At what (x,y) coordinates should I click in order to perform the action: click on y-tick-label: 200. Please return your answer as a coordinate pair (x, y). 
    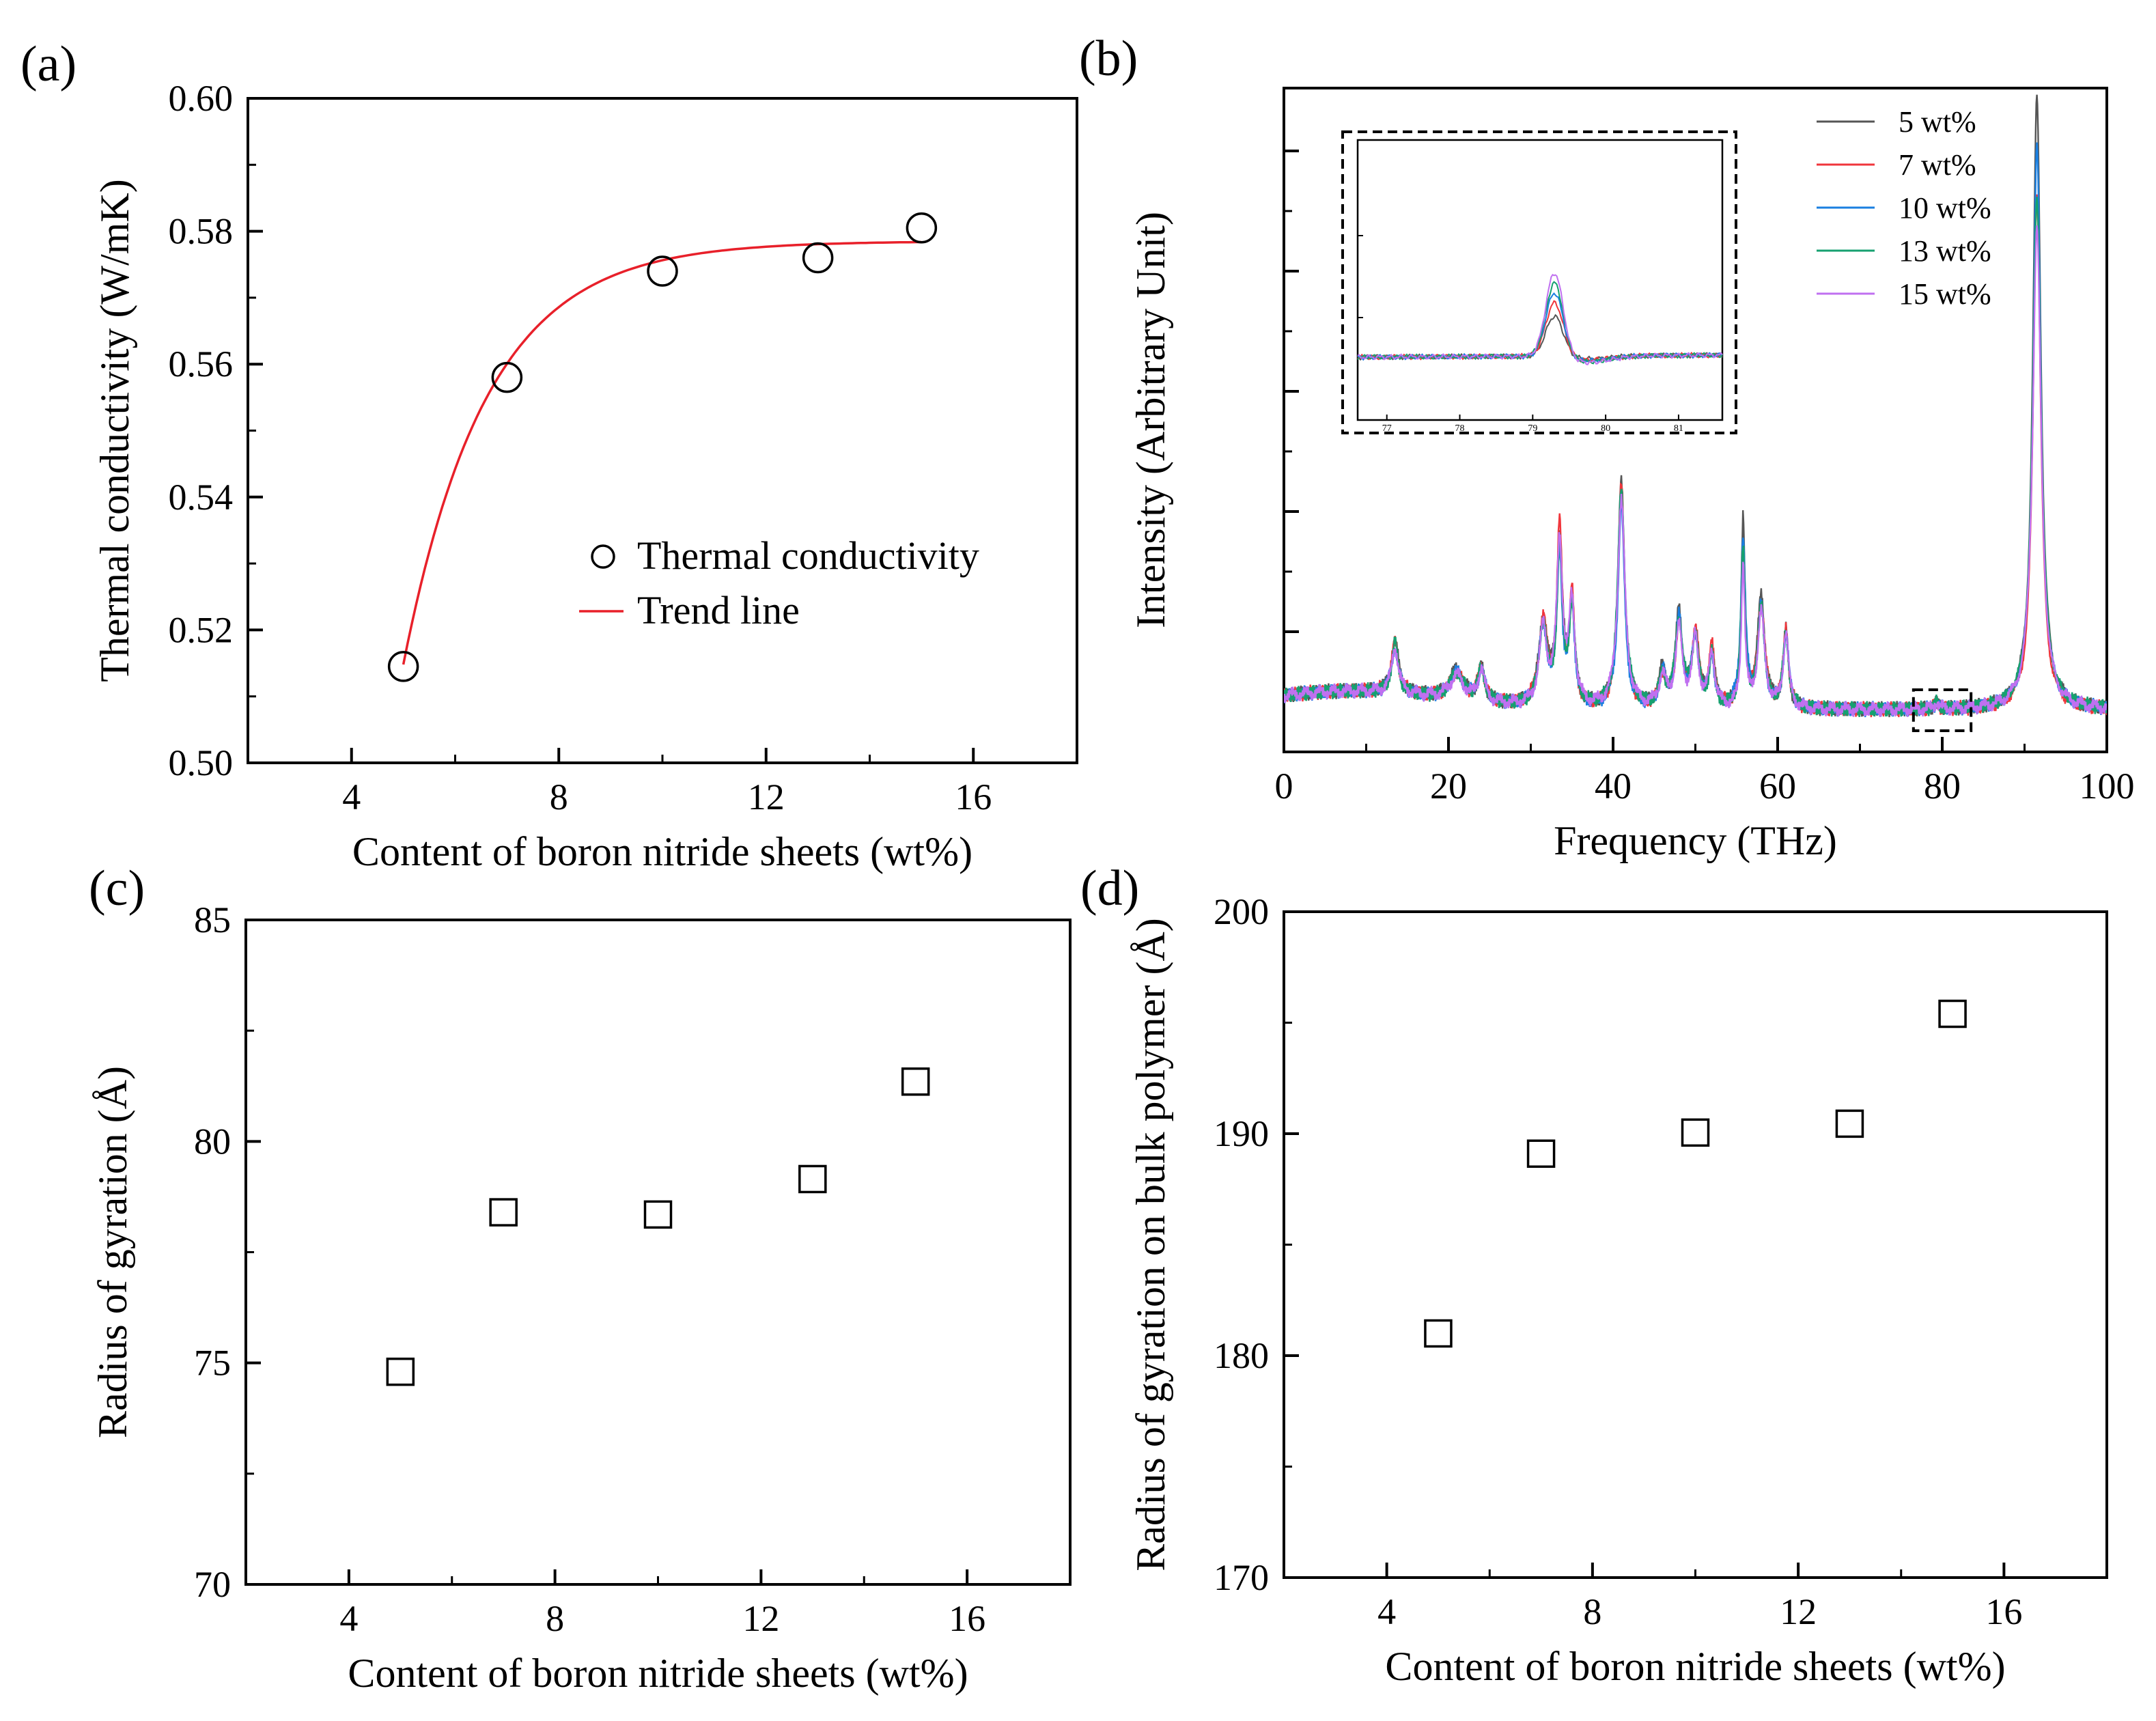
    Looking at the image, I should click on (1241, 911).